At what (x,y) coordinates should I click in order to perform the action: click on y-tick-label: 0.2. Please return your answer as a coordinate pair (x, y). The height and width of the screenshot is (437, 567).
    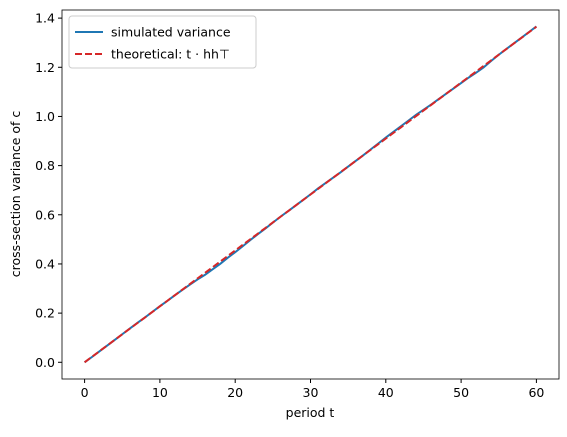
    Looking at the image, I should click on (45, 313).